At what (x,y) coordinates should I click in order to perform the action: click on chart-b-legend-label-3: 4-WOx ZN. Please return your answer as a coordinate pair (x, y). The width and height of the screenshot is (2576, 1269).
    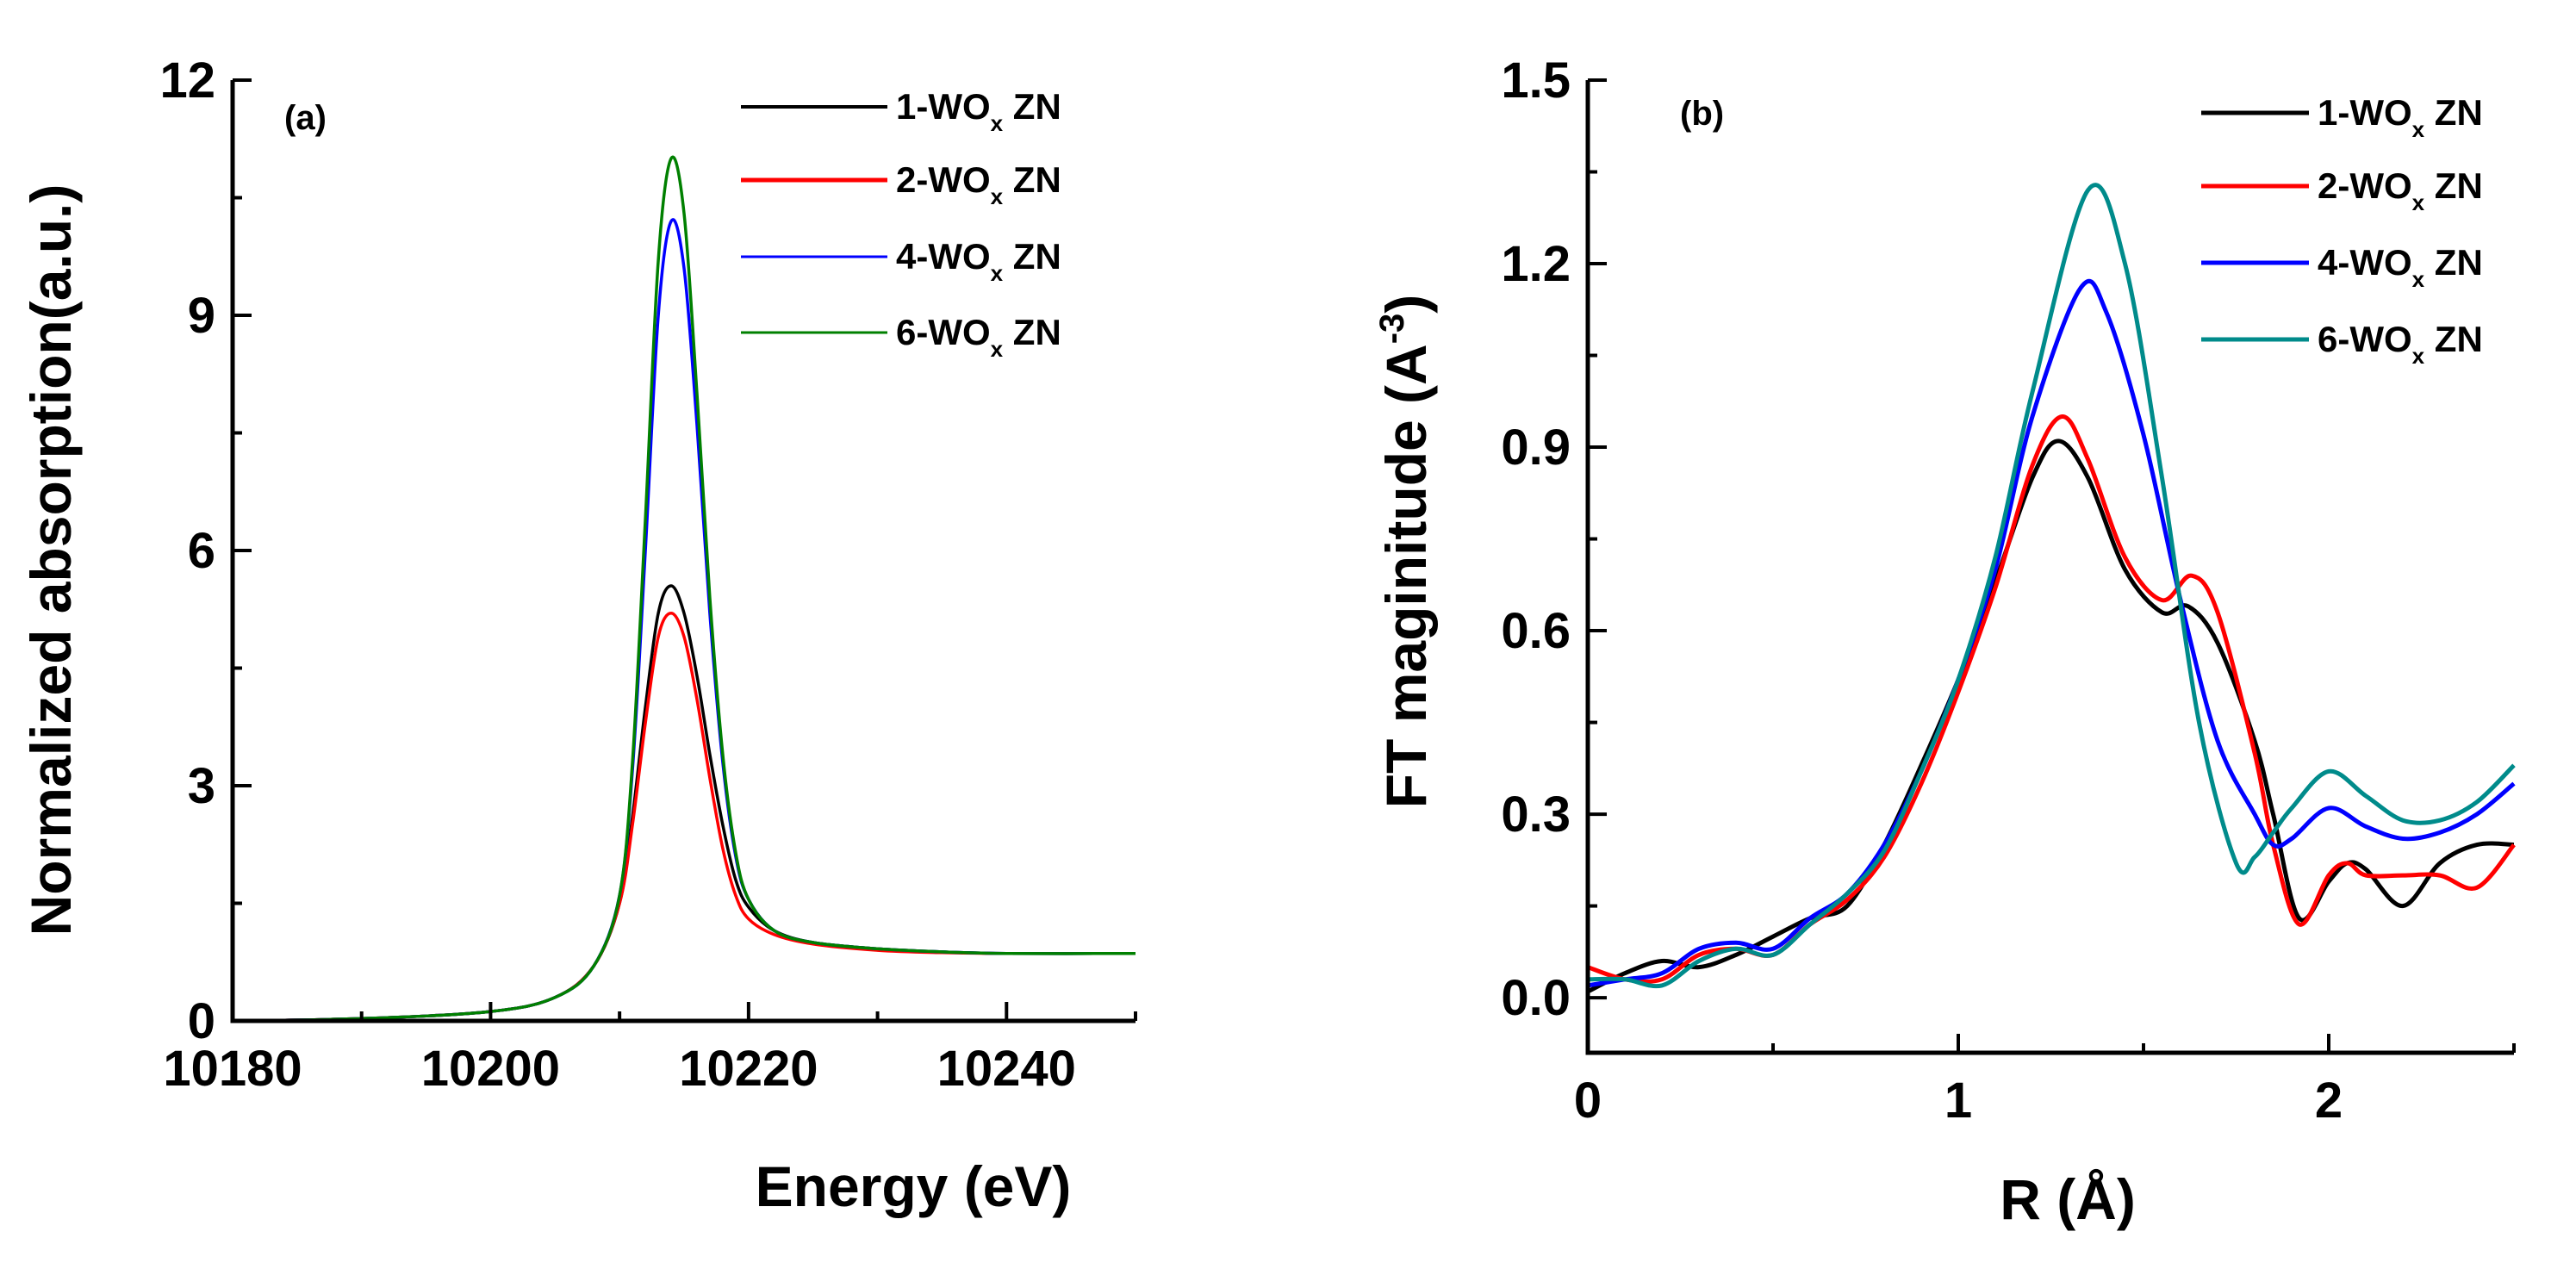
    Looking at the image, I should click on (2401, 267).